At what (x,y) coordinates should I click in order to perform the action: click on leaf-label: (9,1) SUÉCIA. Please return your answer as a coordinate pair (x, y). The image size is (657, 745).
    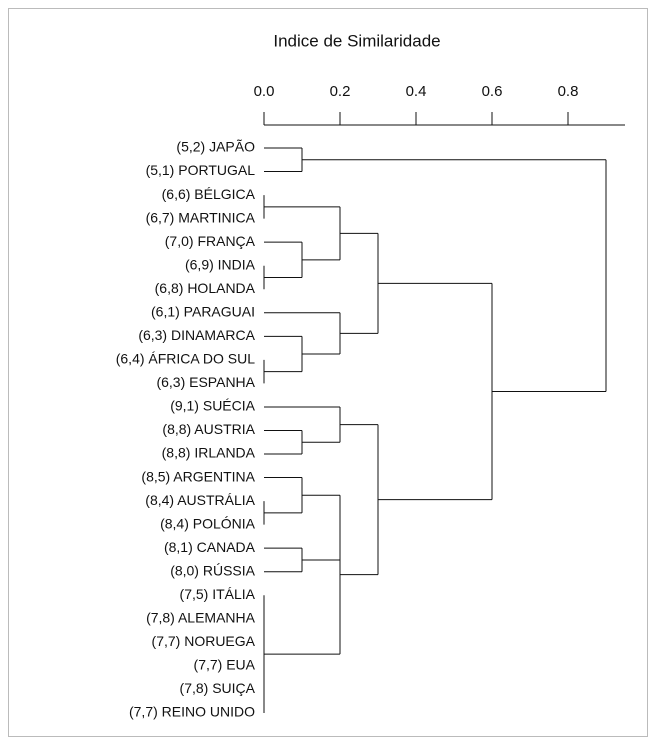
    Looking at the image, I should click on (212, 406).